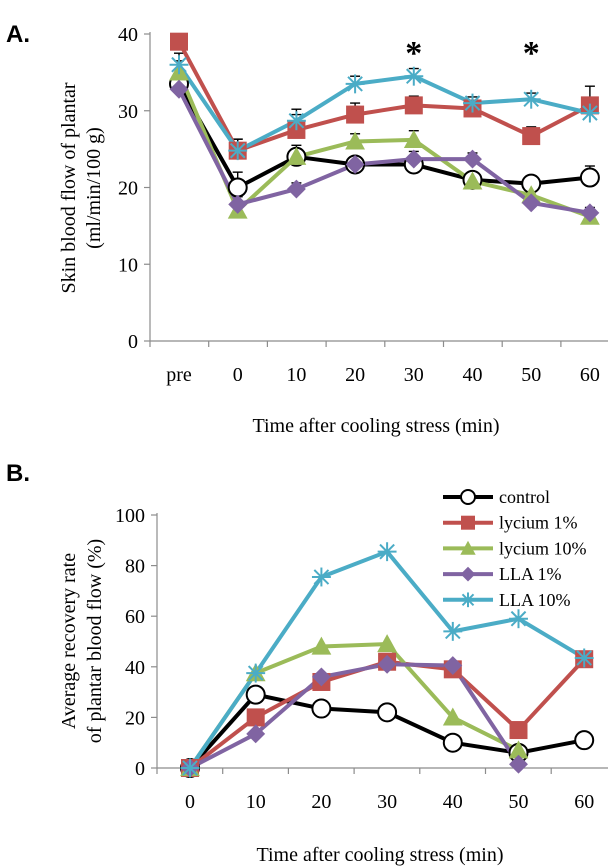  I want to click on legend-marker-lycium-10-shape, so click(468, 547).